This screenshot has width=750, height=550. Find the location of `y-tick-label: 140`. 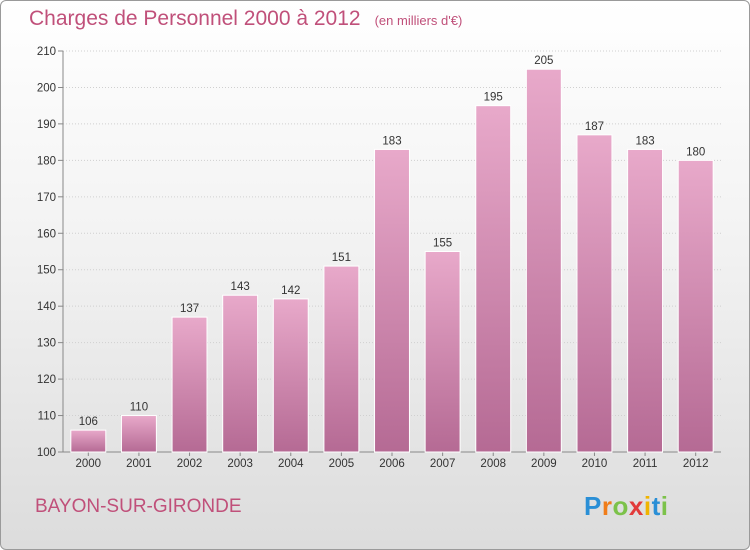

y-tick-label: 140 is located at coordinates (46, 307).